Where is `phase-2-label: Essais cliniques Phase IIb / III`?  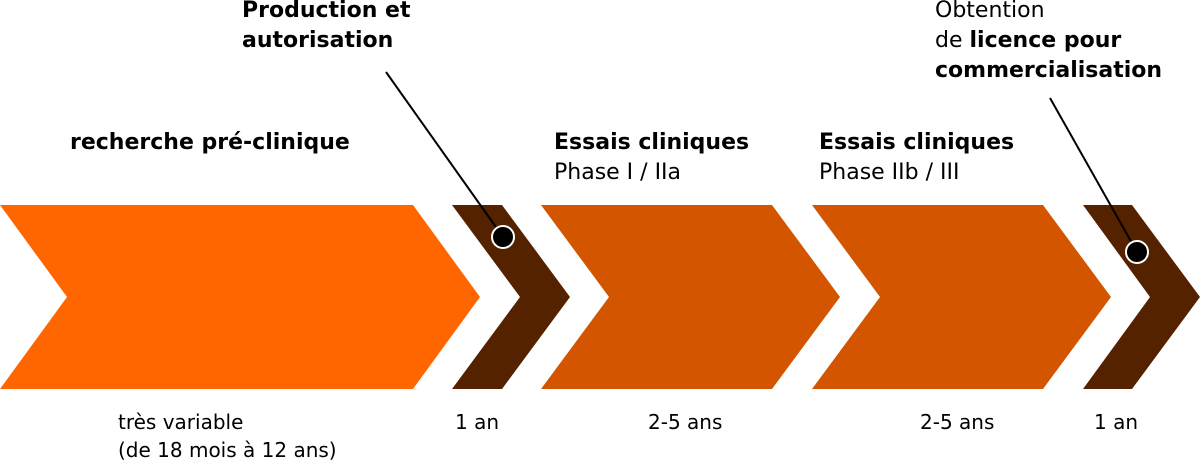
phase-2-label: Essais cliniques Phase IIb / III is located at coordinates (916, 158).